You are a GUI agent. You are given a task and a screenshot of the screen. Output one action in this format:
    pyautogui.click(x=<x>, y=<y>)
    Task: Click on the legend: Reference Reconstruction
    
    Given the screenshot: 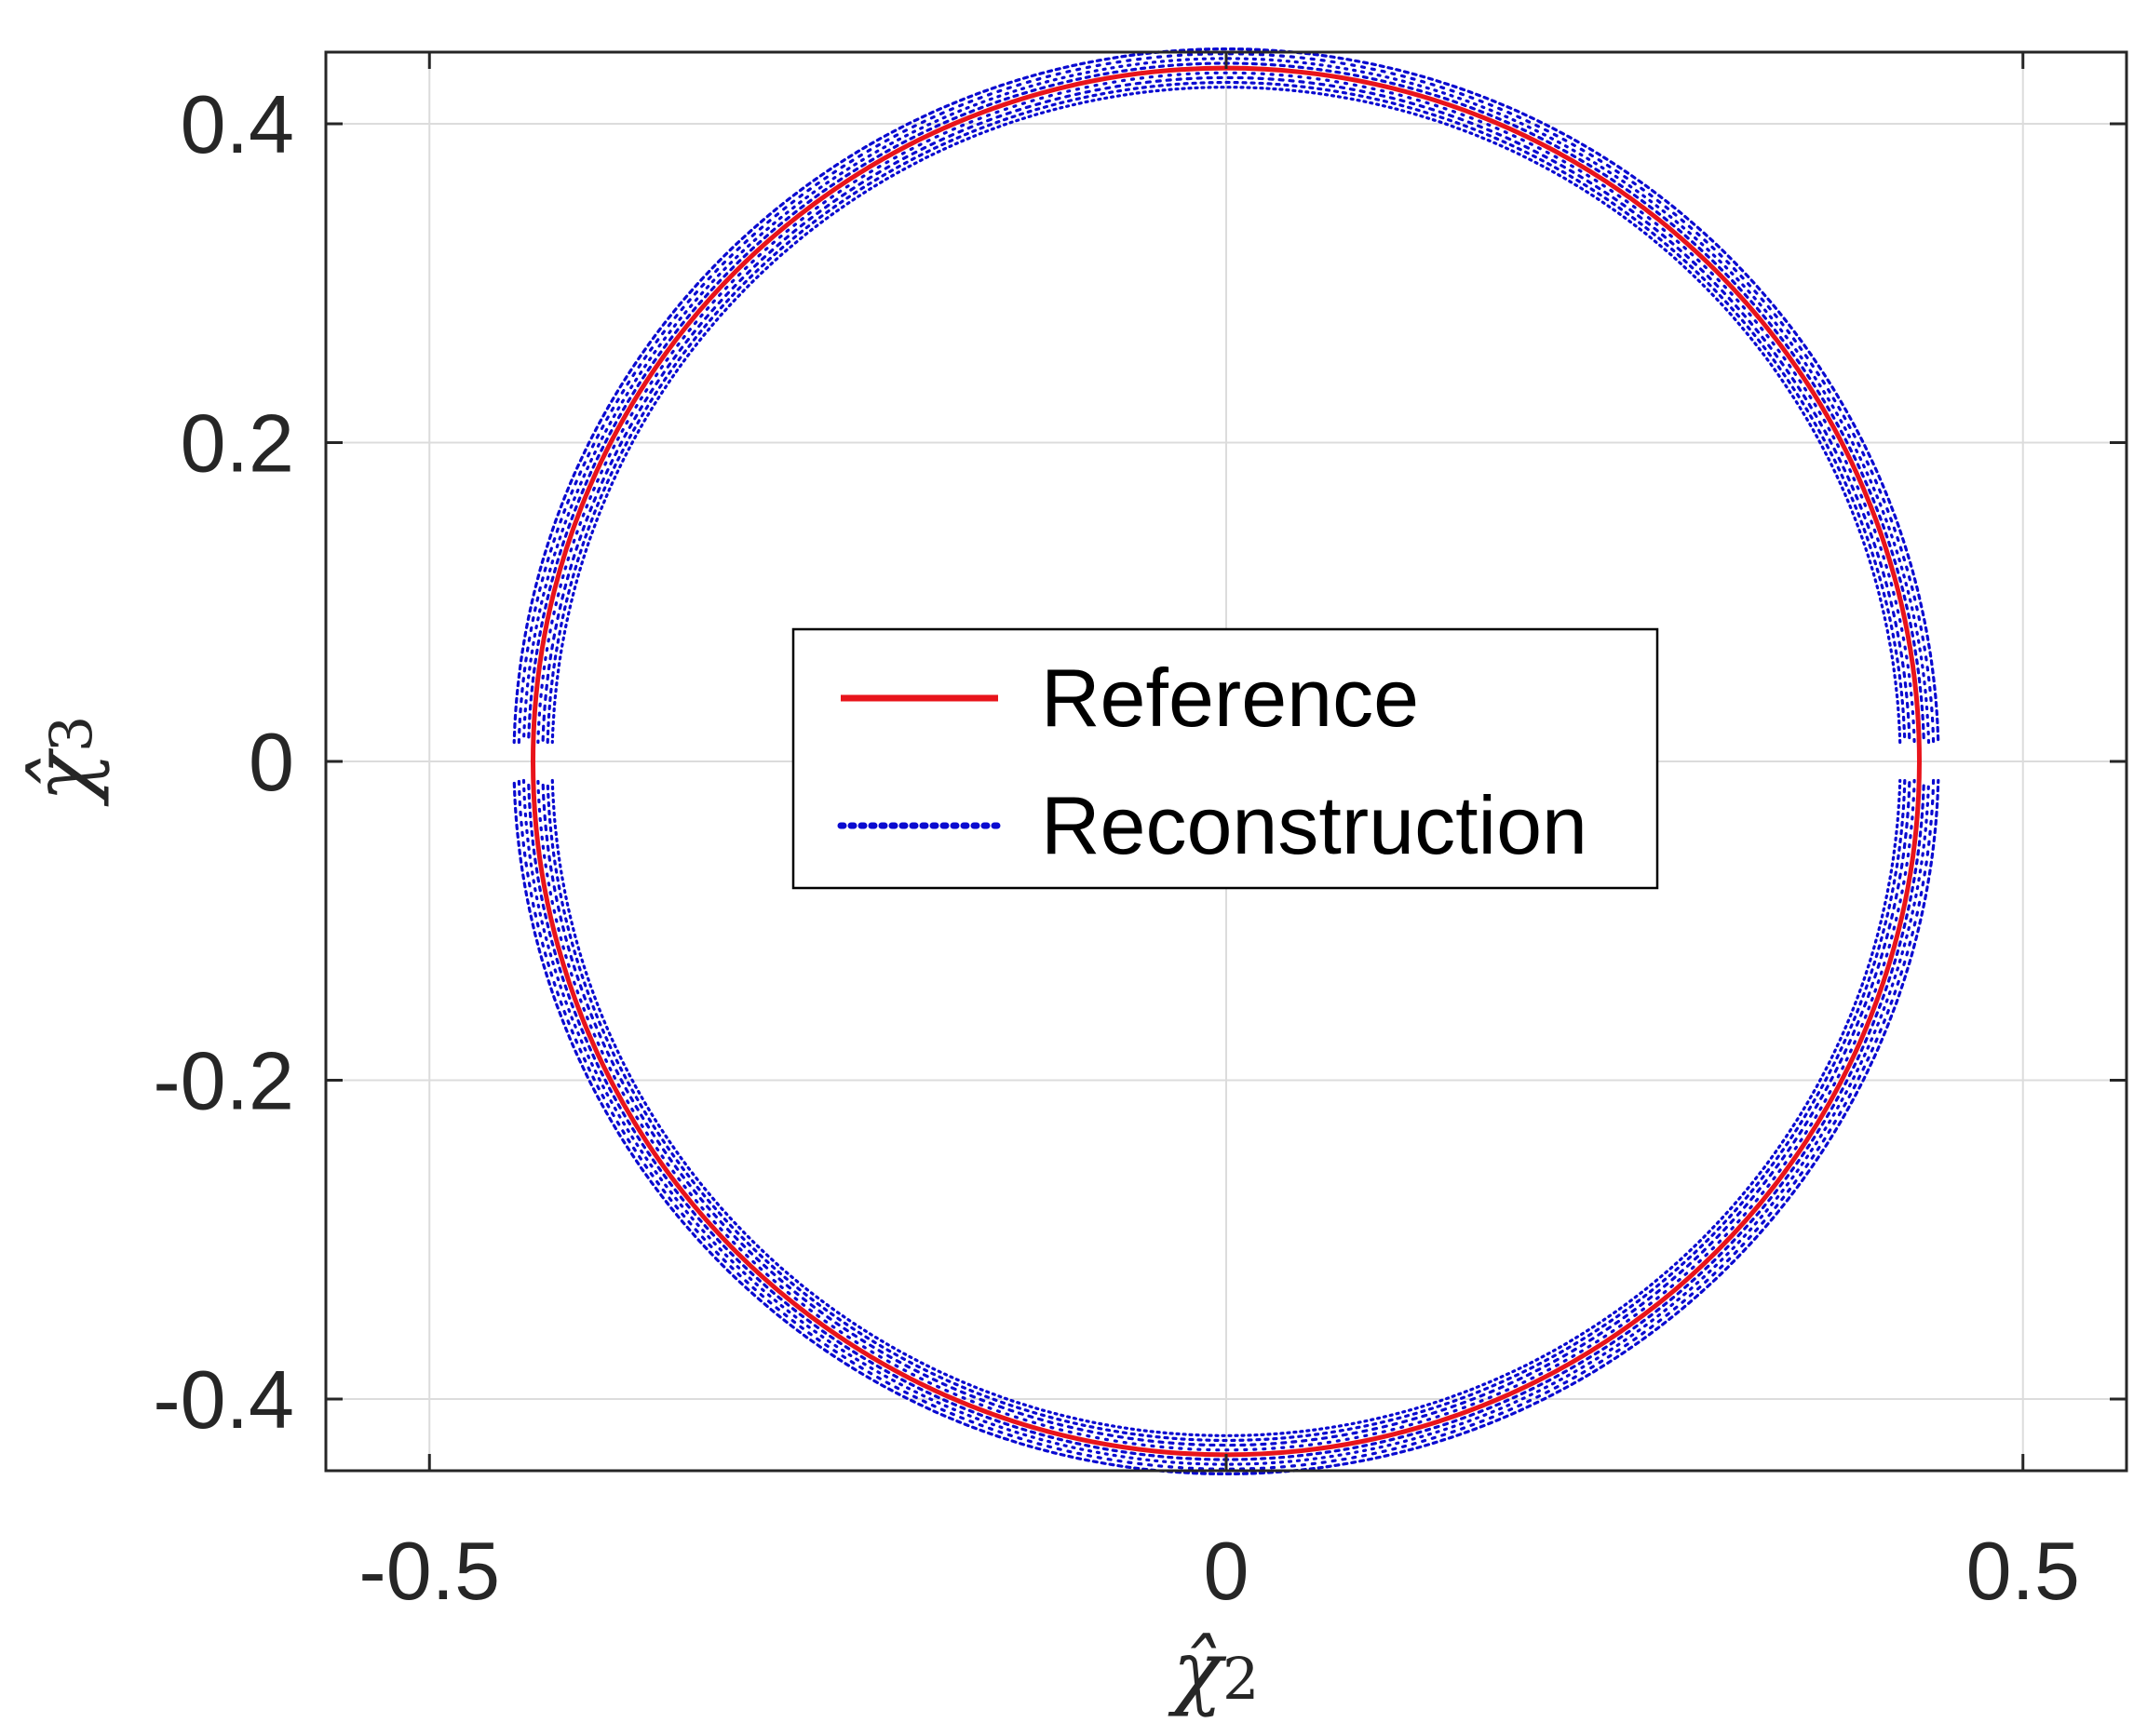 What is the action you would take?
    pyautogui.click(x=1225, y=759)
    